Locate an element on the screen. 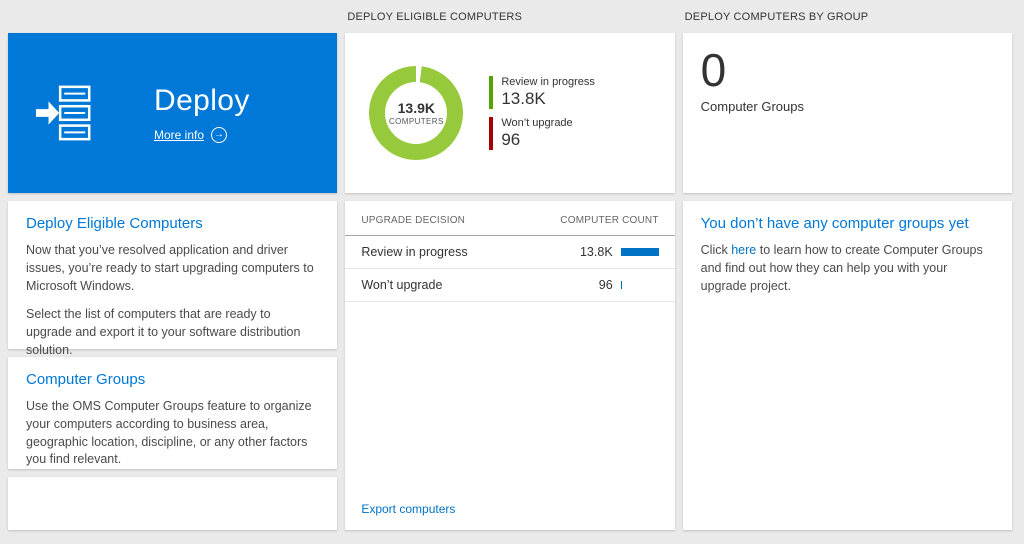 The height and width of the screenshot is (544, 1024). section-heading: Computer Groups is located at coordinates (86, 379).